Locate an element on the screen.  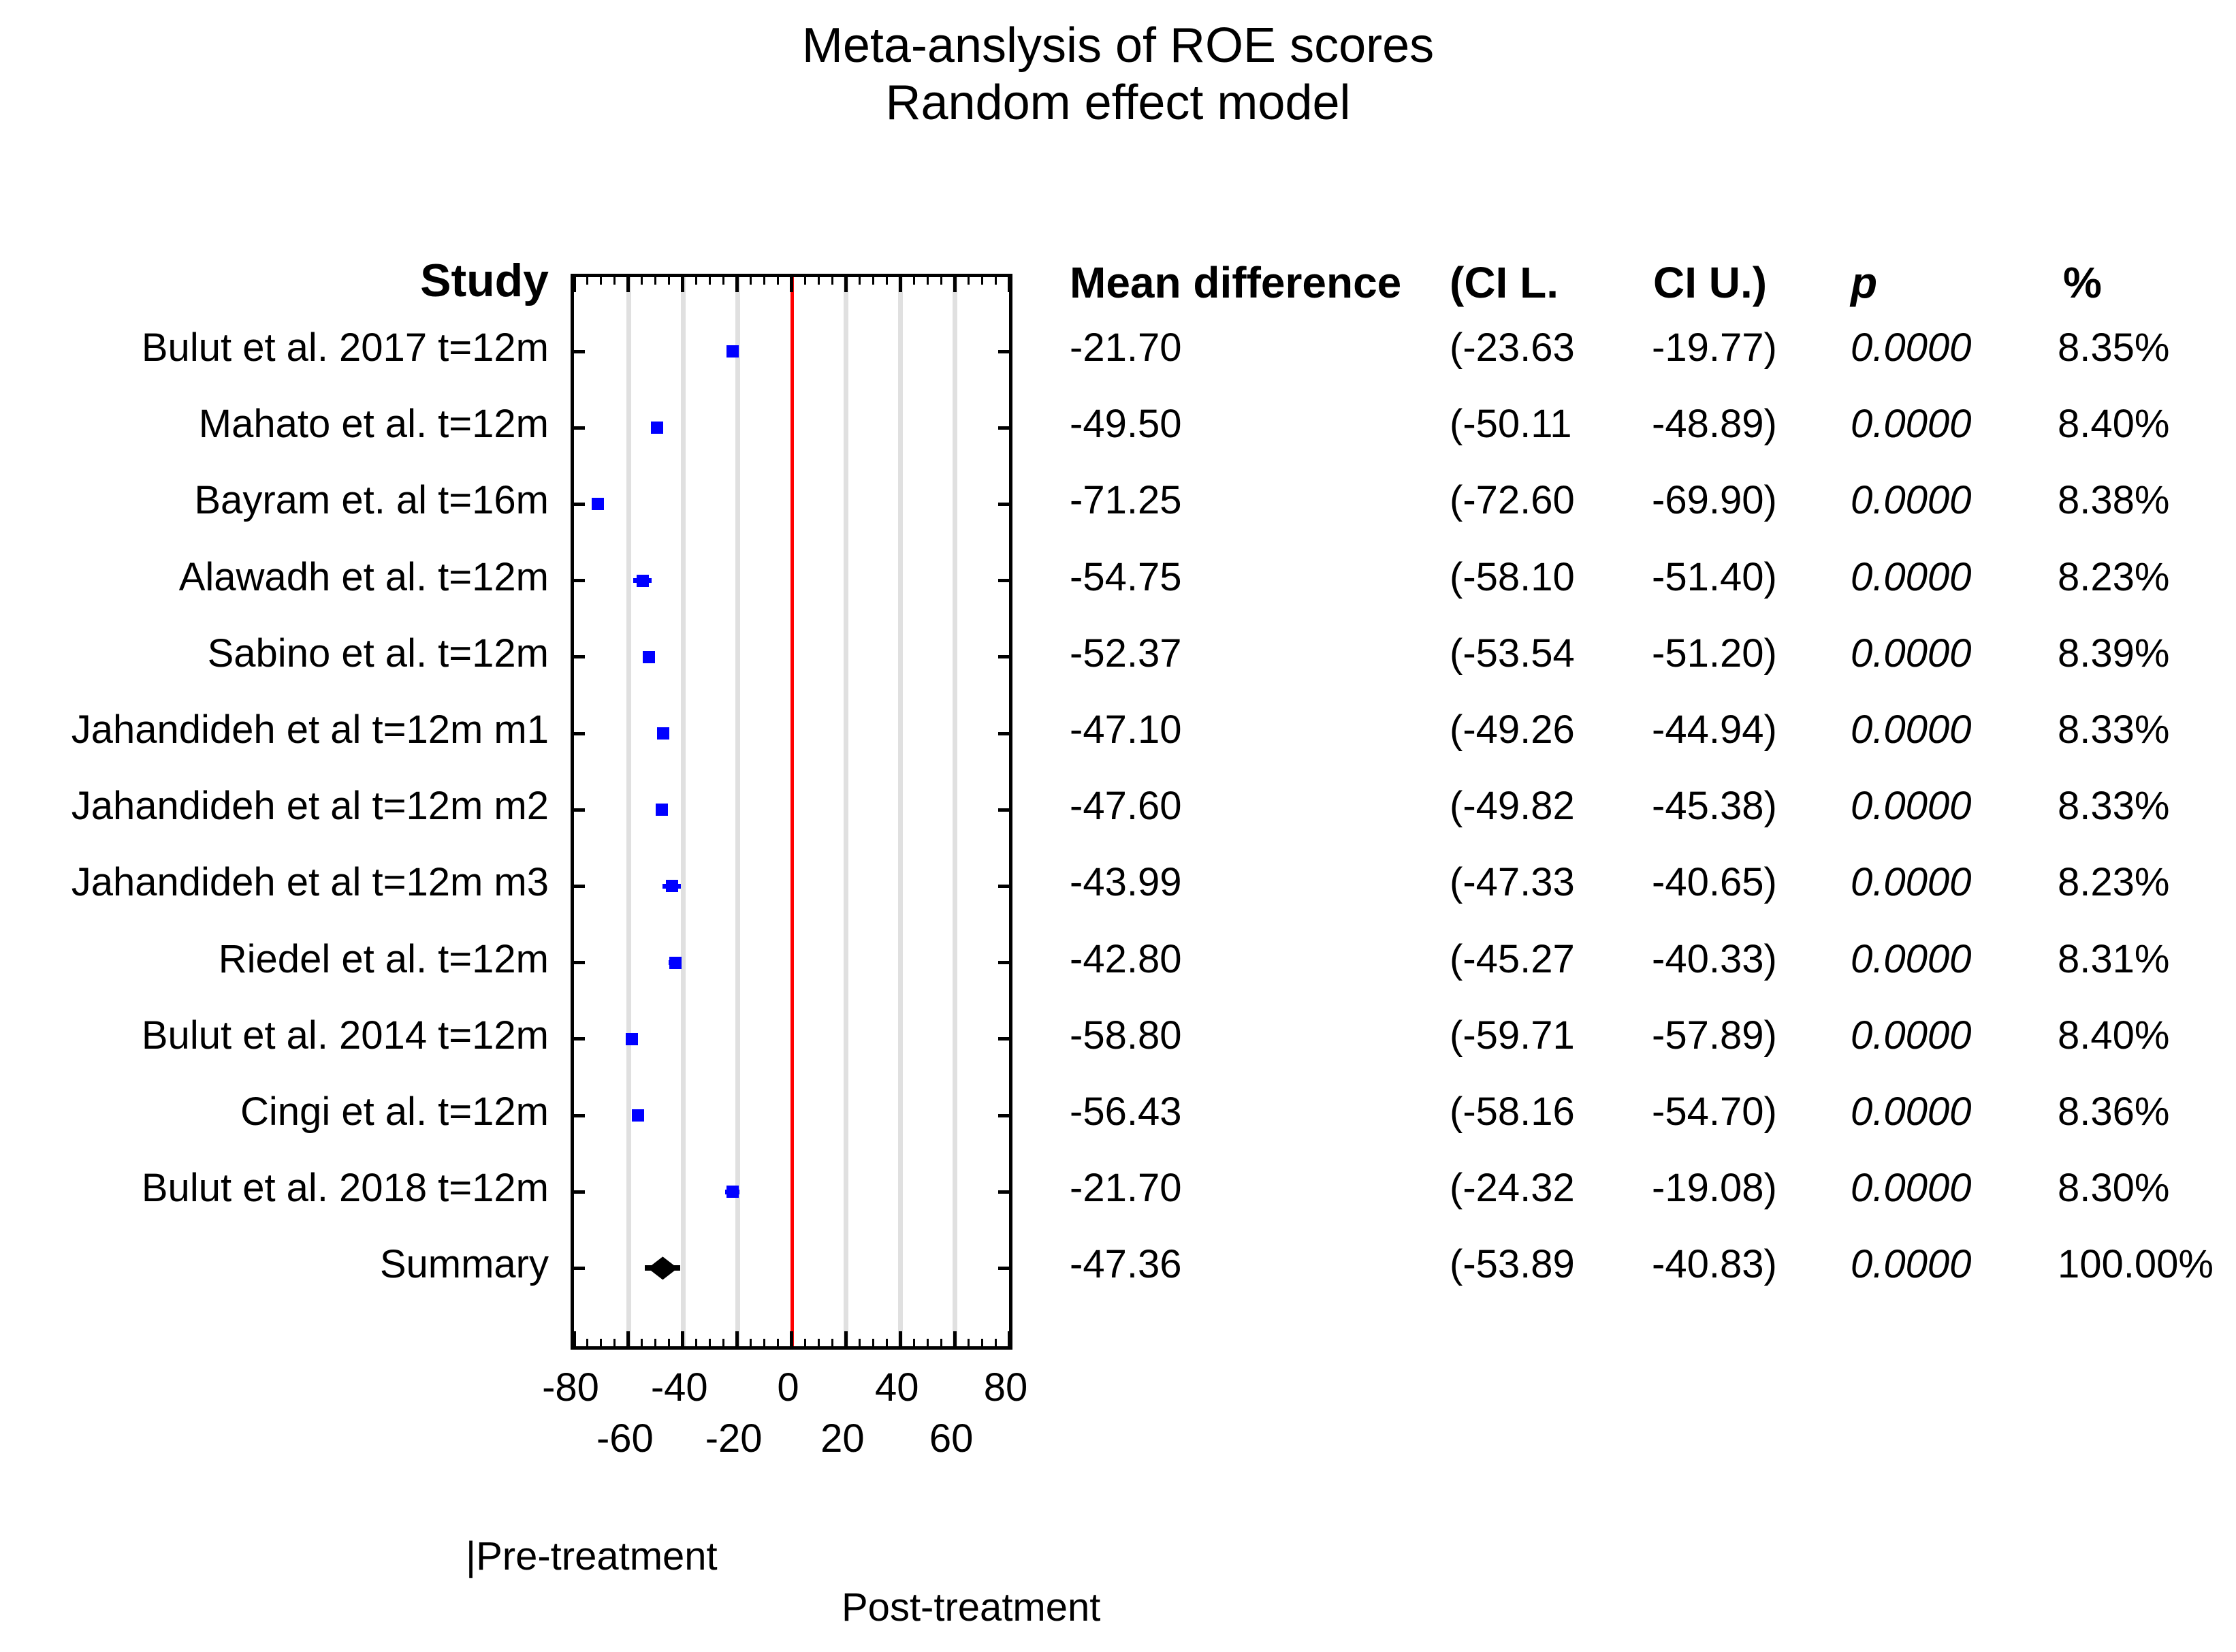
study-label: Jahandideh et al t=12m m2 is located at coordinates (310, 806).